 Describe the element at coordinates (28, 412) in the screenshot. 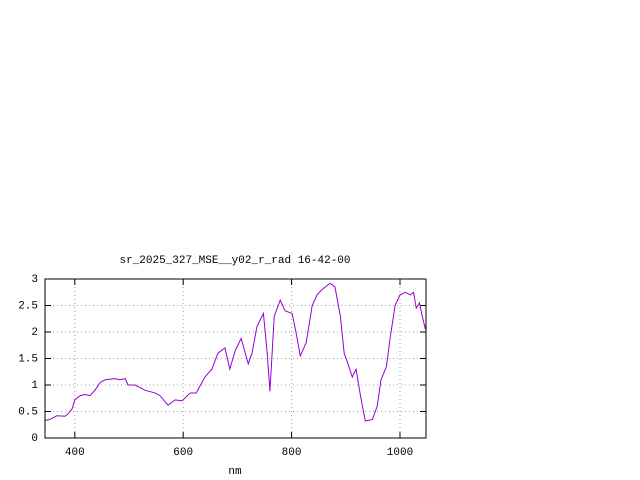

I see `y-tick-label: 0.5` at that location.